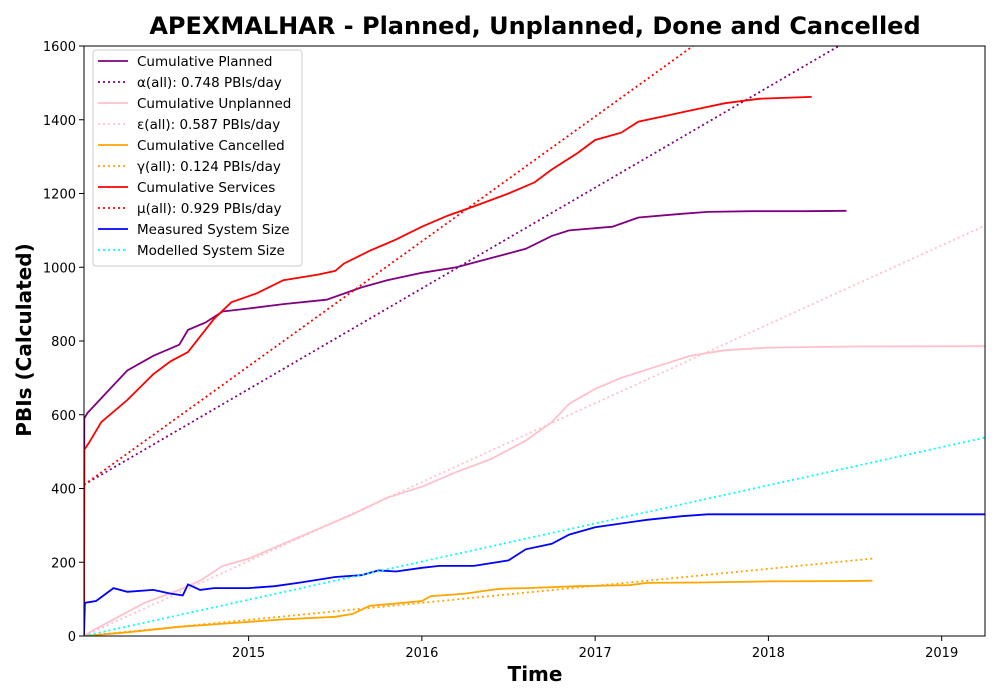 The width and height of the screenshot is (1000, 700). Describe the element at coordinates (941, 653) in the screenshot. I see `x-tick-label: 2019` at that location.